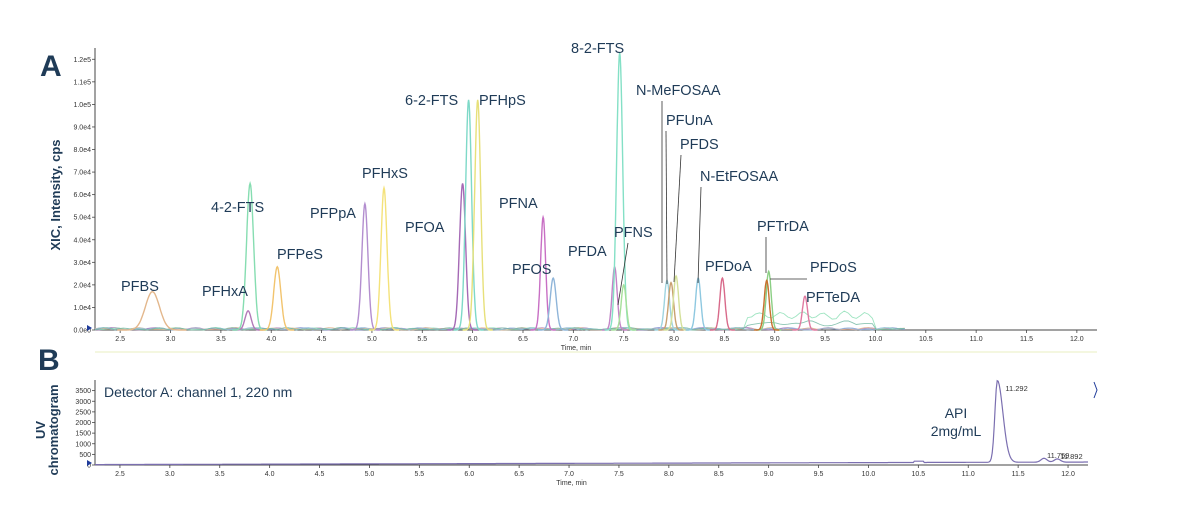 This screenshot has width=1183, height=528. What do you see at coordinates (89, 328) in the screenshot?
I see `panel-a-baseline-marker` at bounding box center [89, 328].